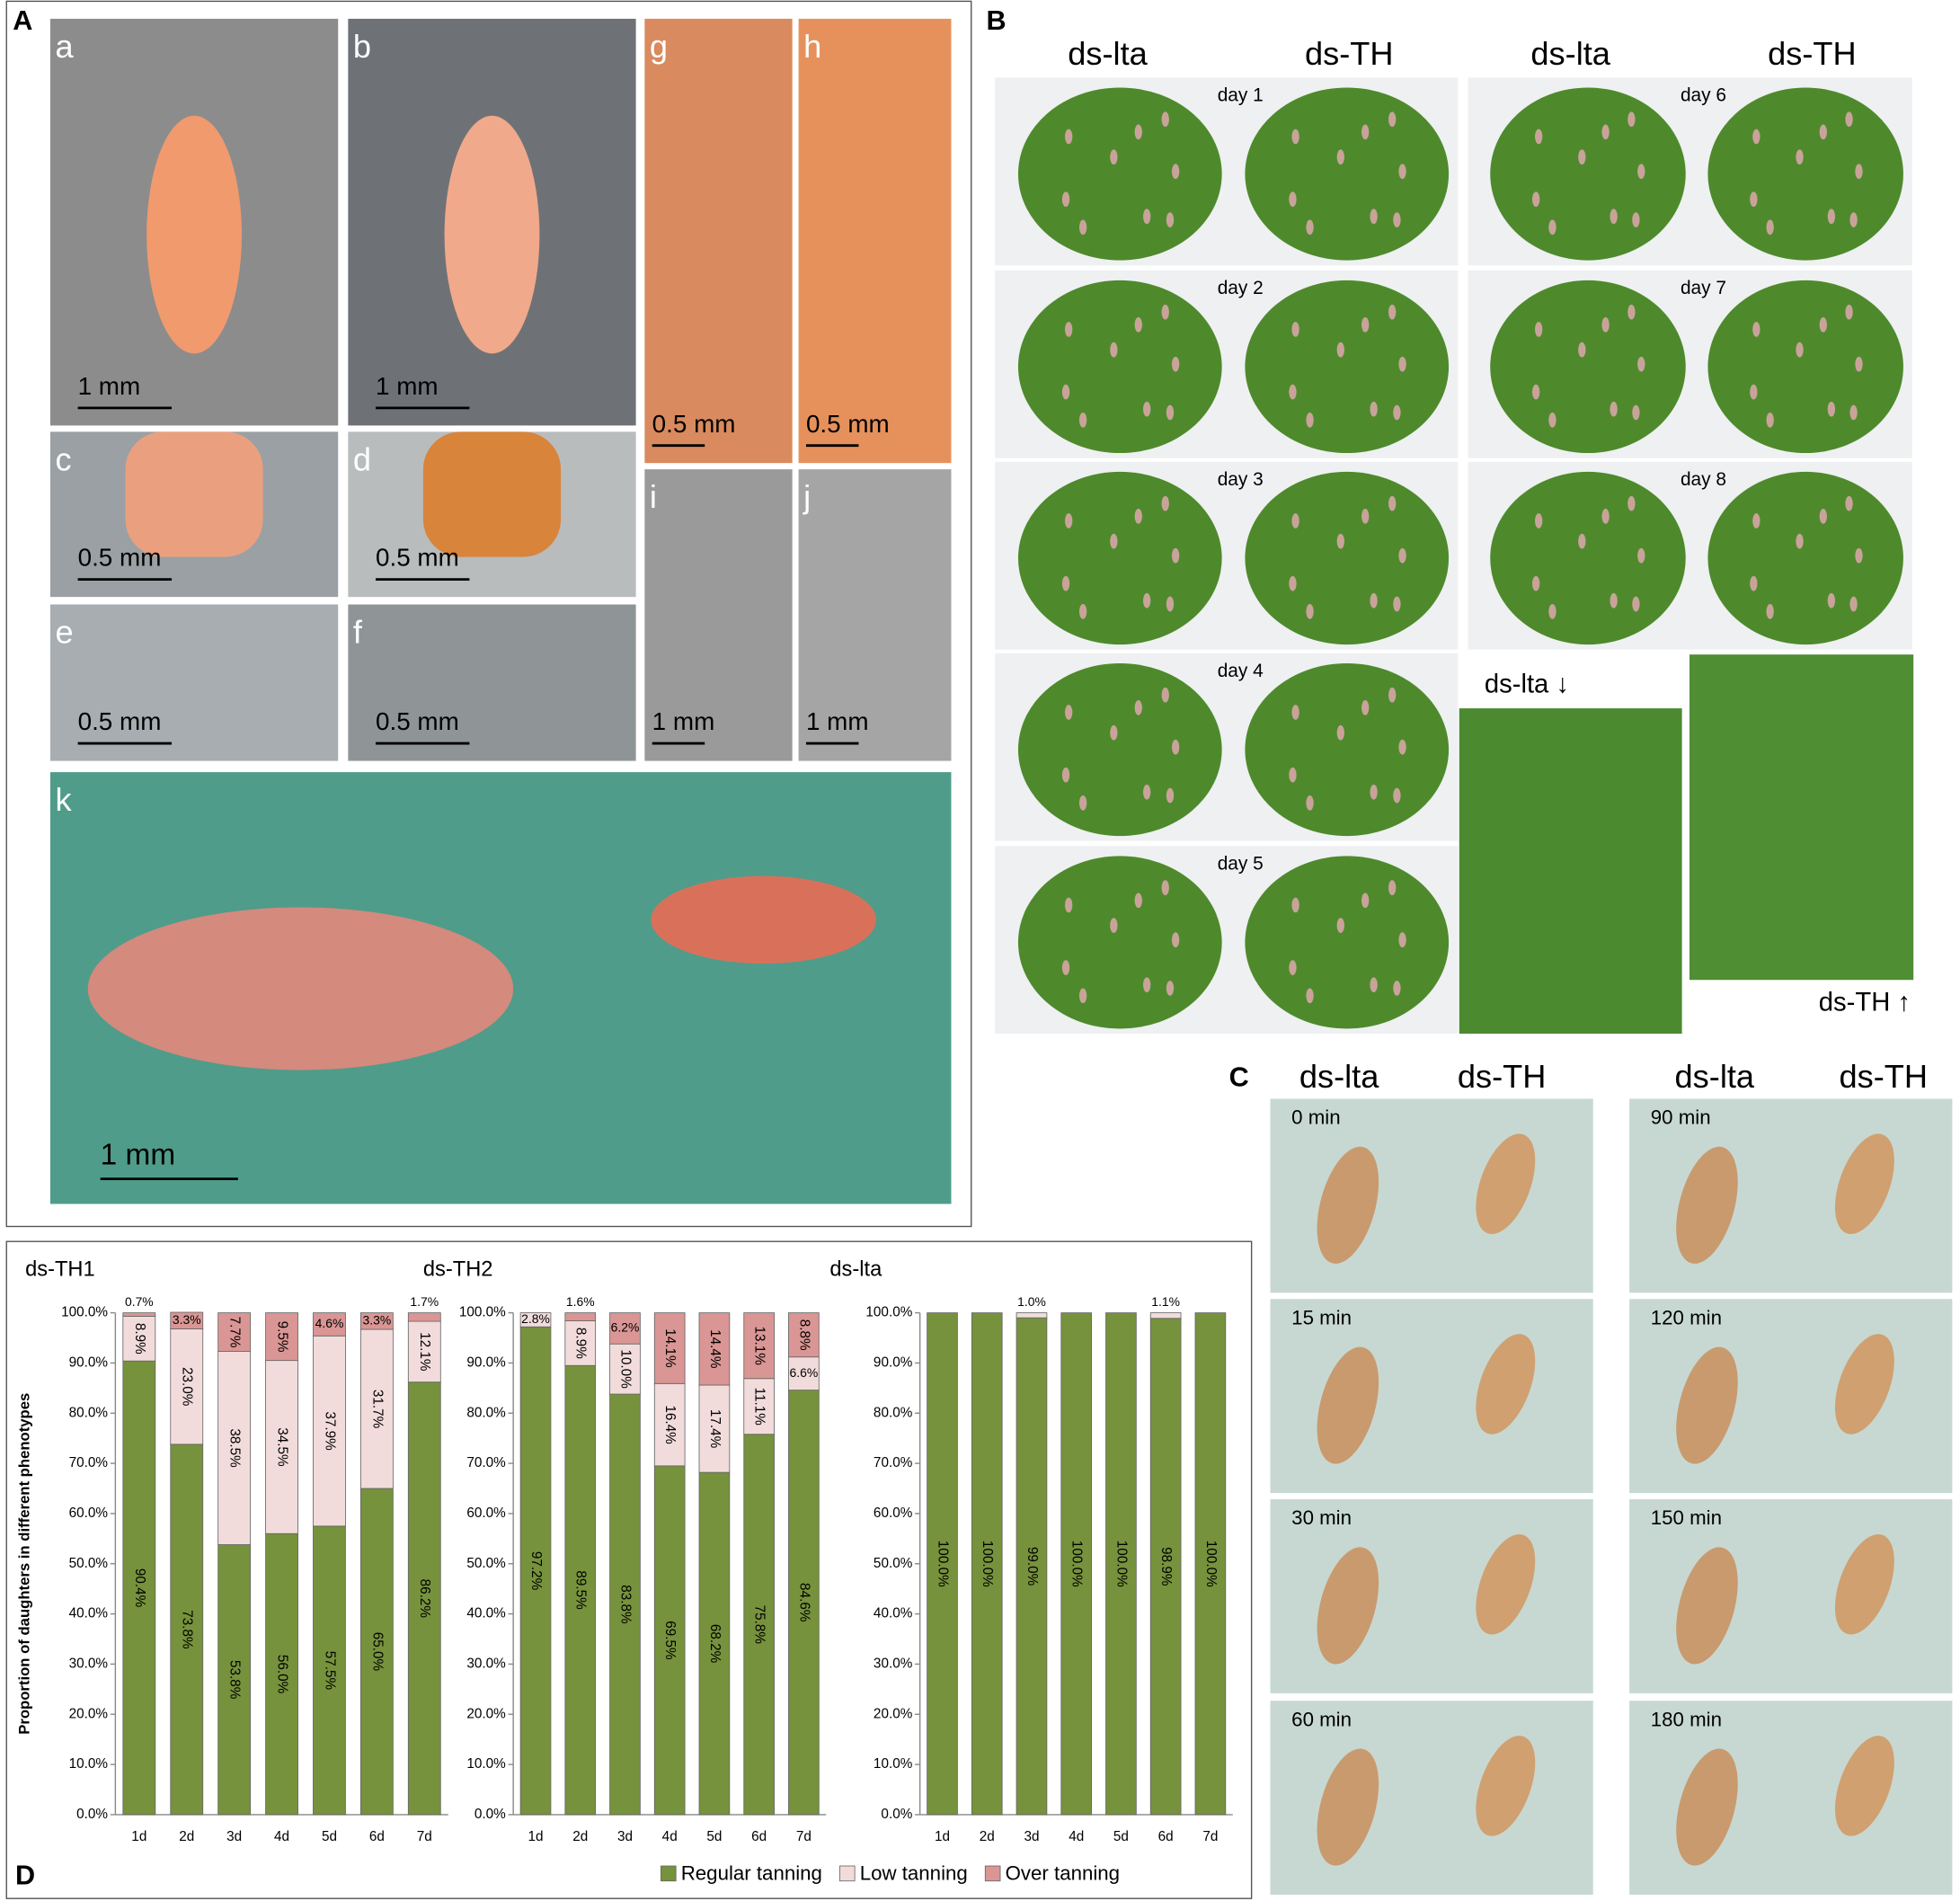  Describe the element at coordinates (89, 1764) in the screenshot. I see `y-tick-label: 10.0%` at that location.